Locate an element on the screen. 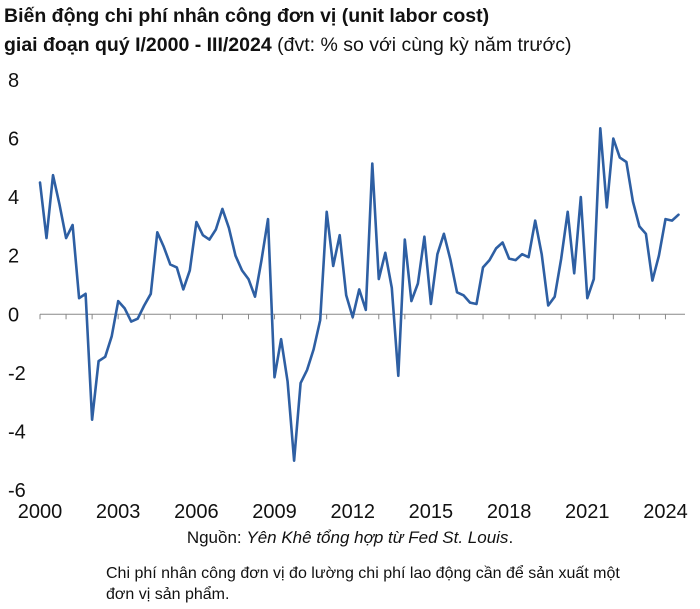 The height and width of the screenshot is (609, 700). source-text: Yên Khê tổng hợp từ Fed St. Louis is located at coordinates (377, 537).